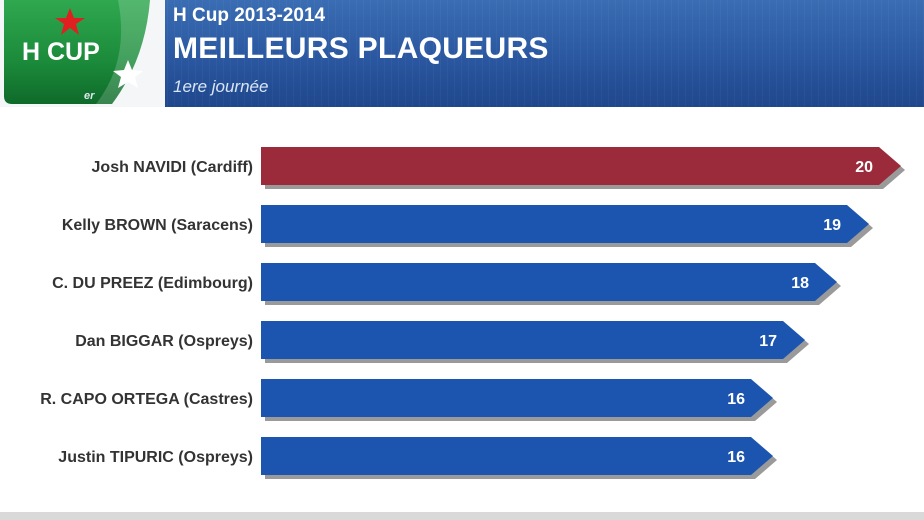  What do you see at coordinates (157, 225) in the screenshot?
I see `category-label: Kelly BROWN (Saracens)` at bounding box center [157, 225].